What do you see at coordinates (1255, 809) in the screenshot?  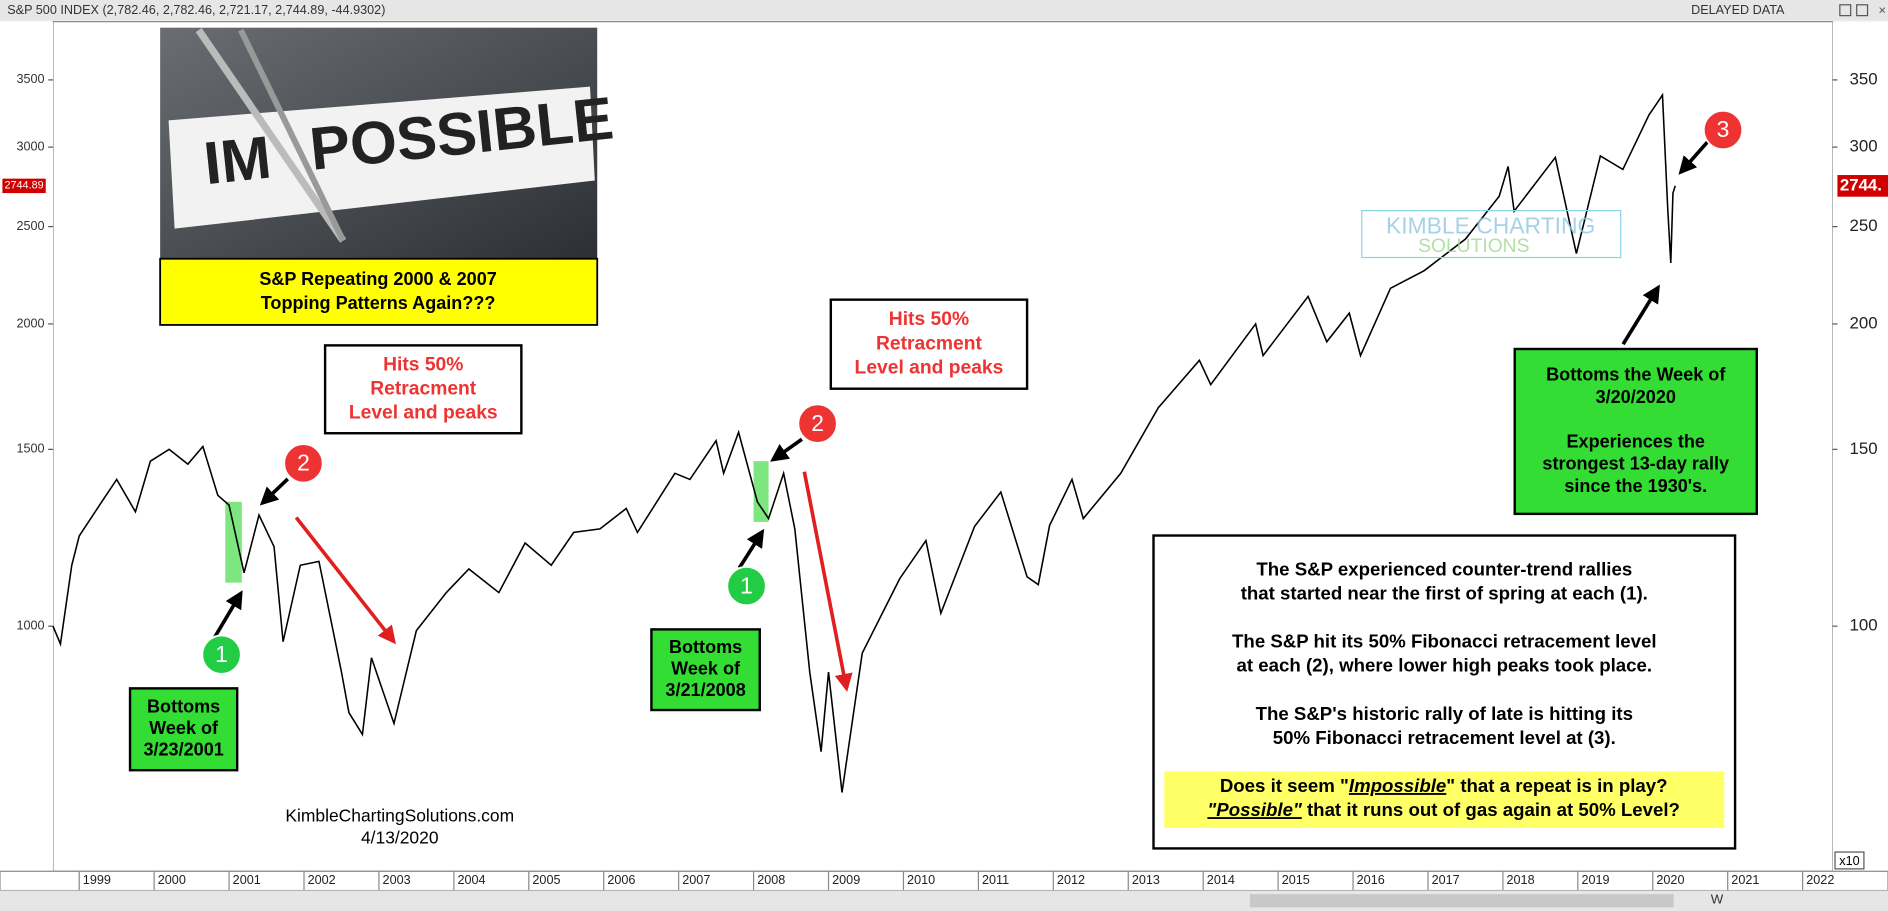 I see `question-segment: "Possible"` at bounding box center [1255, 809].